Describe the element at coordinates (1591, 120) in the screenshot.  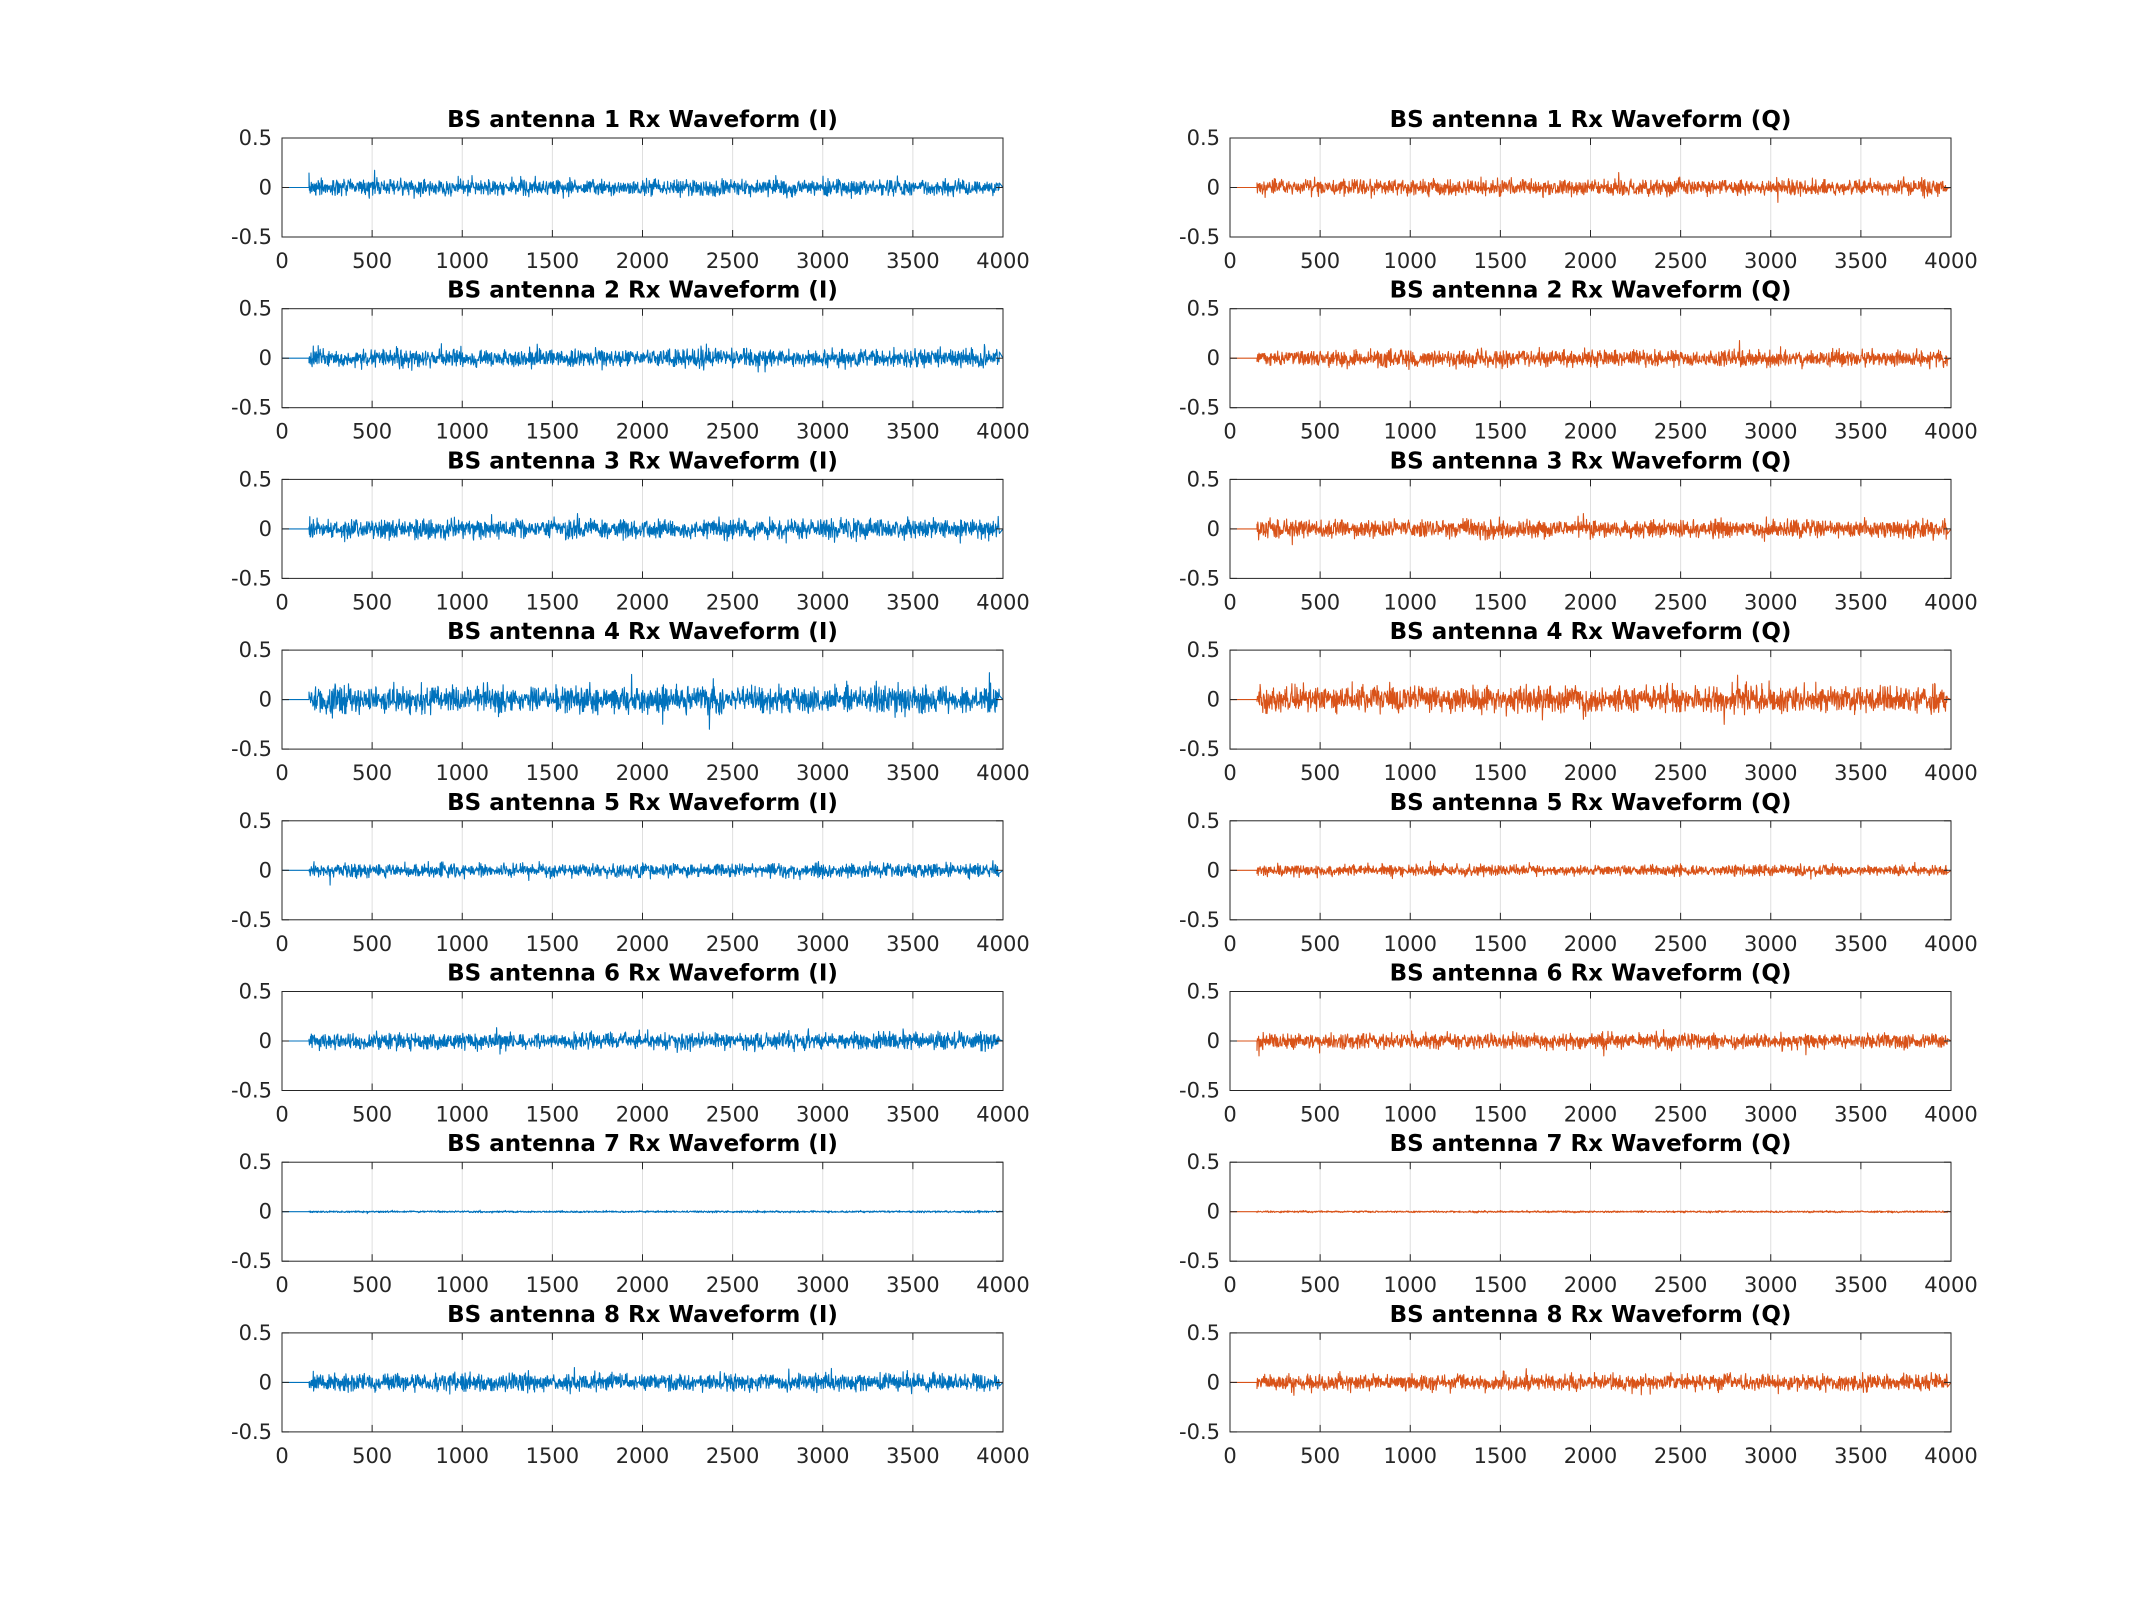
I see `plot-title: BS antenna 1 Rx Waveform (Q)` at that location.